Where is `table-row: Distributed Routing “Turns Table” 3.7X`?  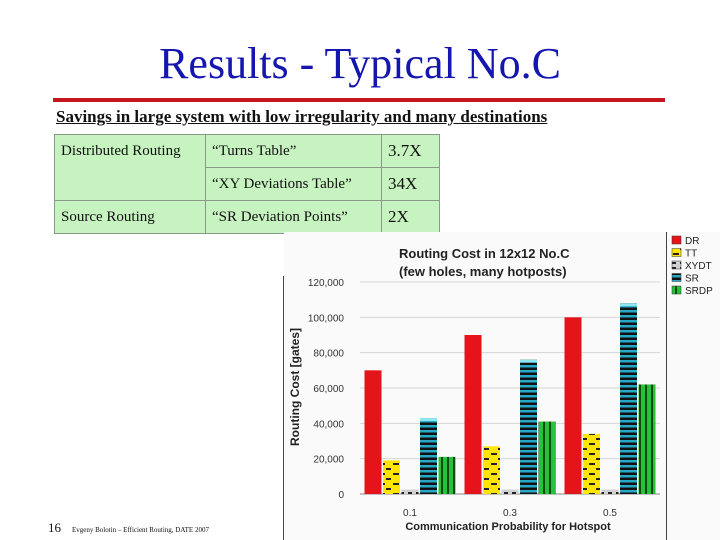
table-row: Distributed Routing “Turns Table” 3.7X is located at coordinates (247, 151).